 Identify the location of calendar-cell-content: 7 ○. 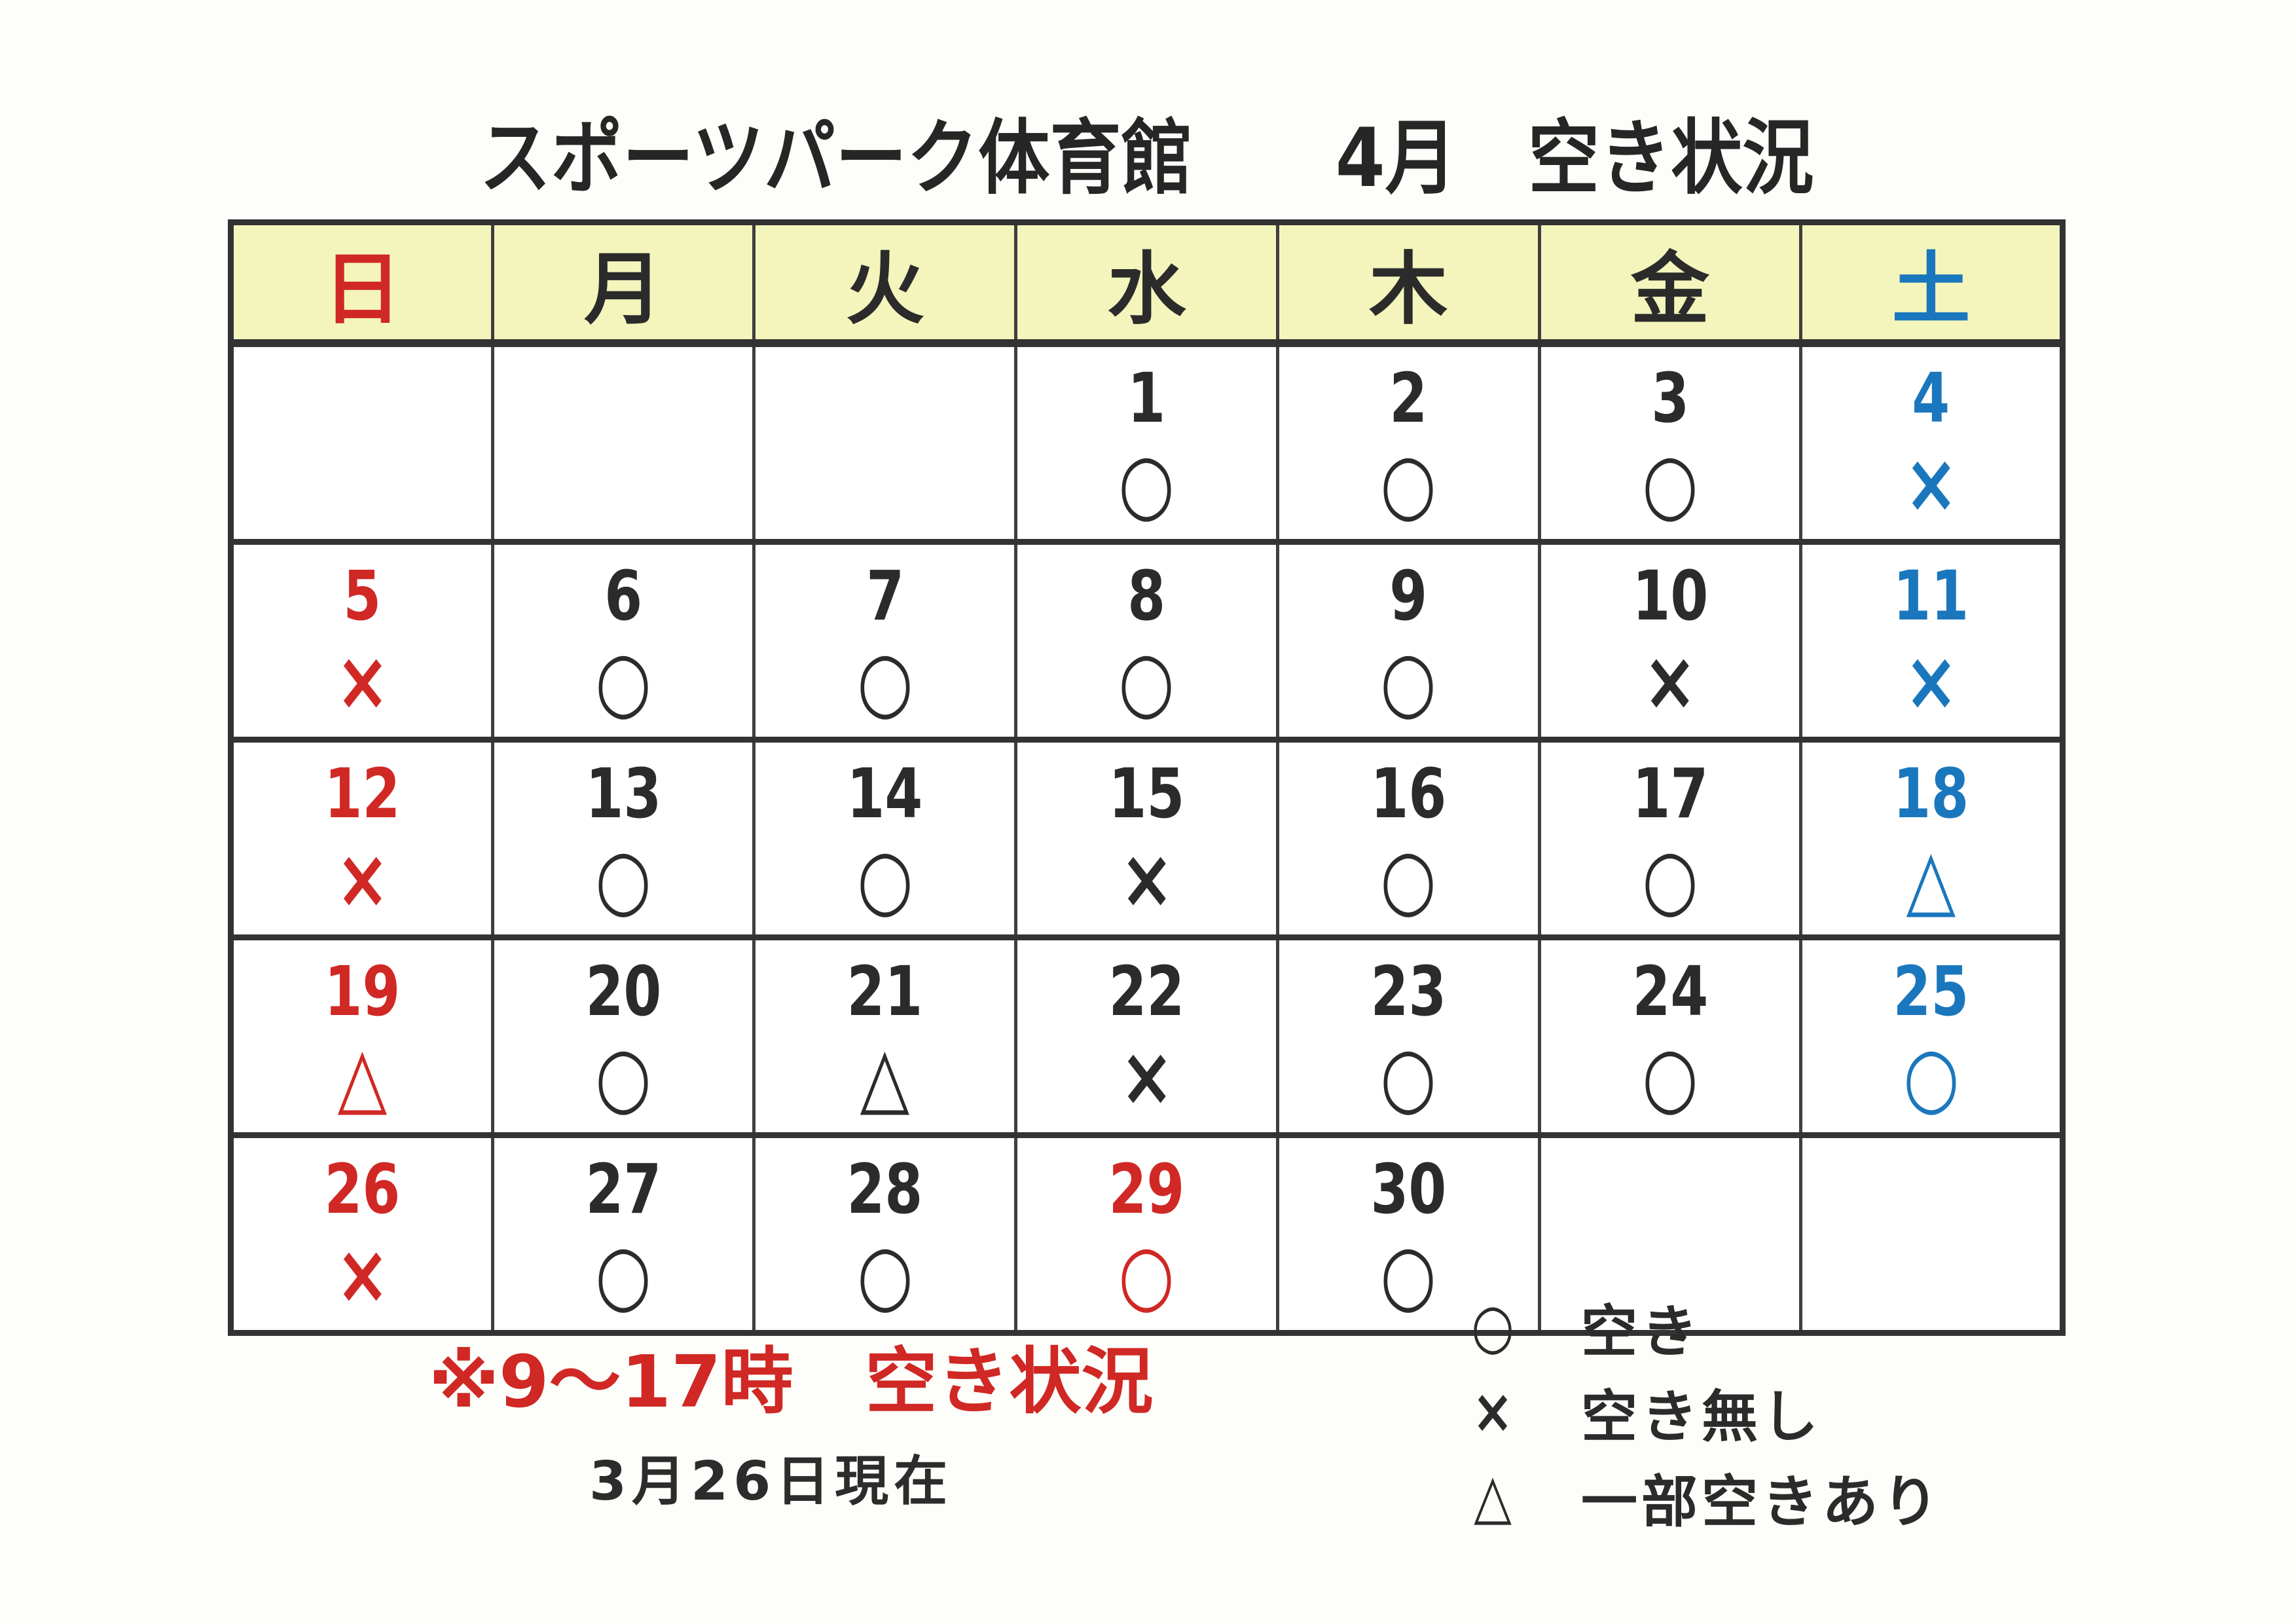
(885, 641).